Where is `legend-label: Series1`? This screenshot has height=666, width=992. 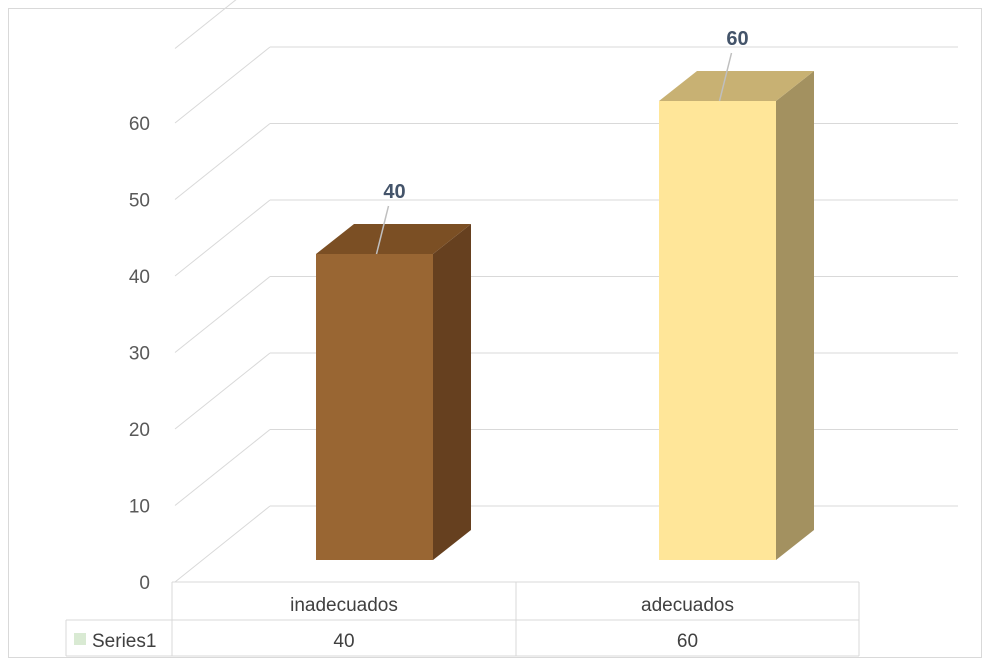 legend-label: Series1 is located at coordinates (124, 641).